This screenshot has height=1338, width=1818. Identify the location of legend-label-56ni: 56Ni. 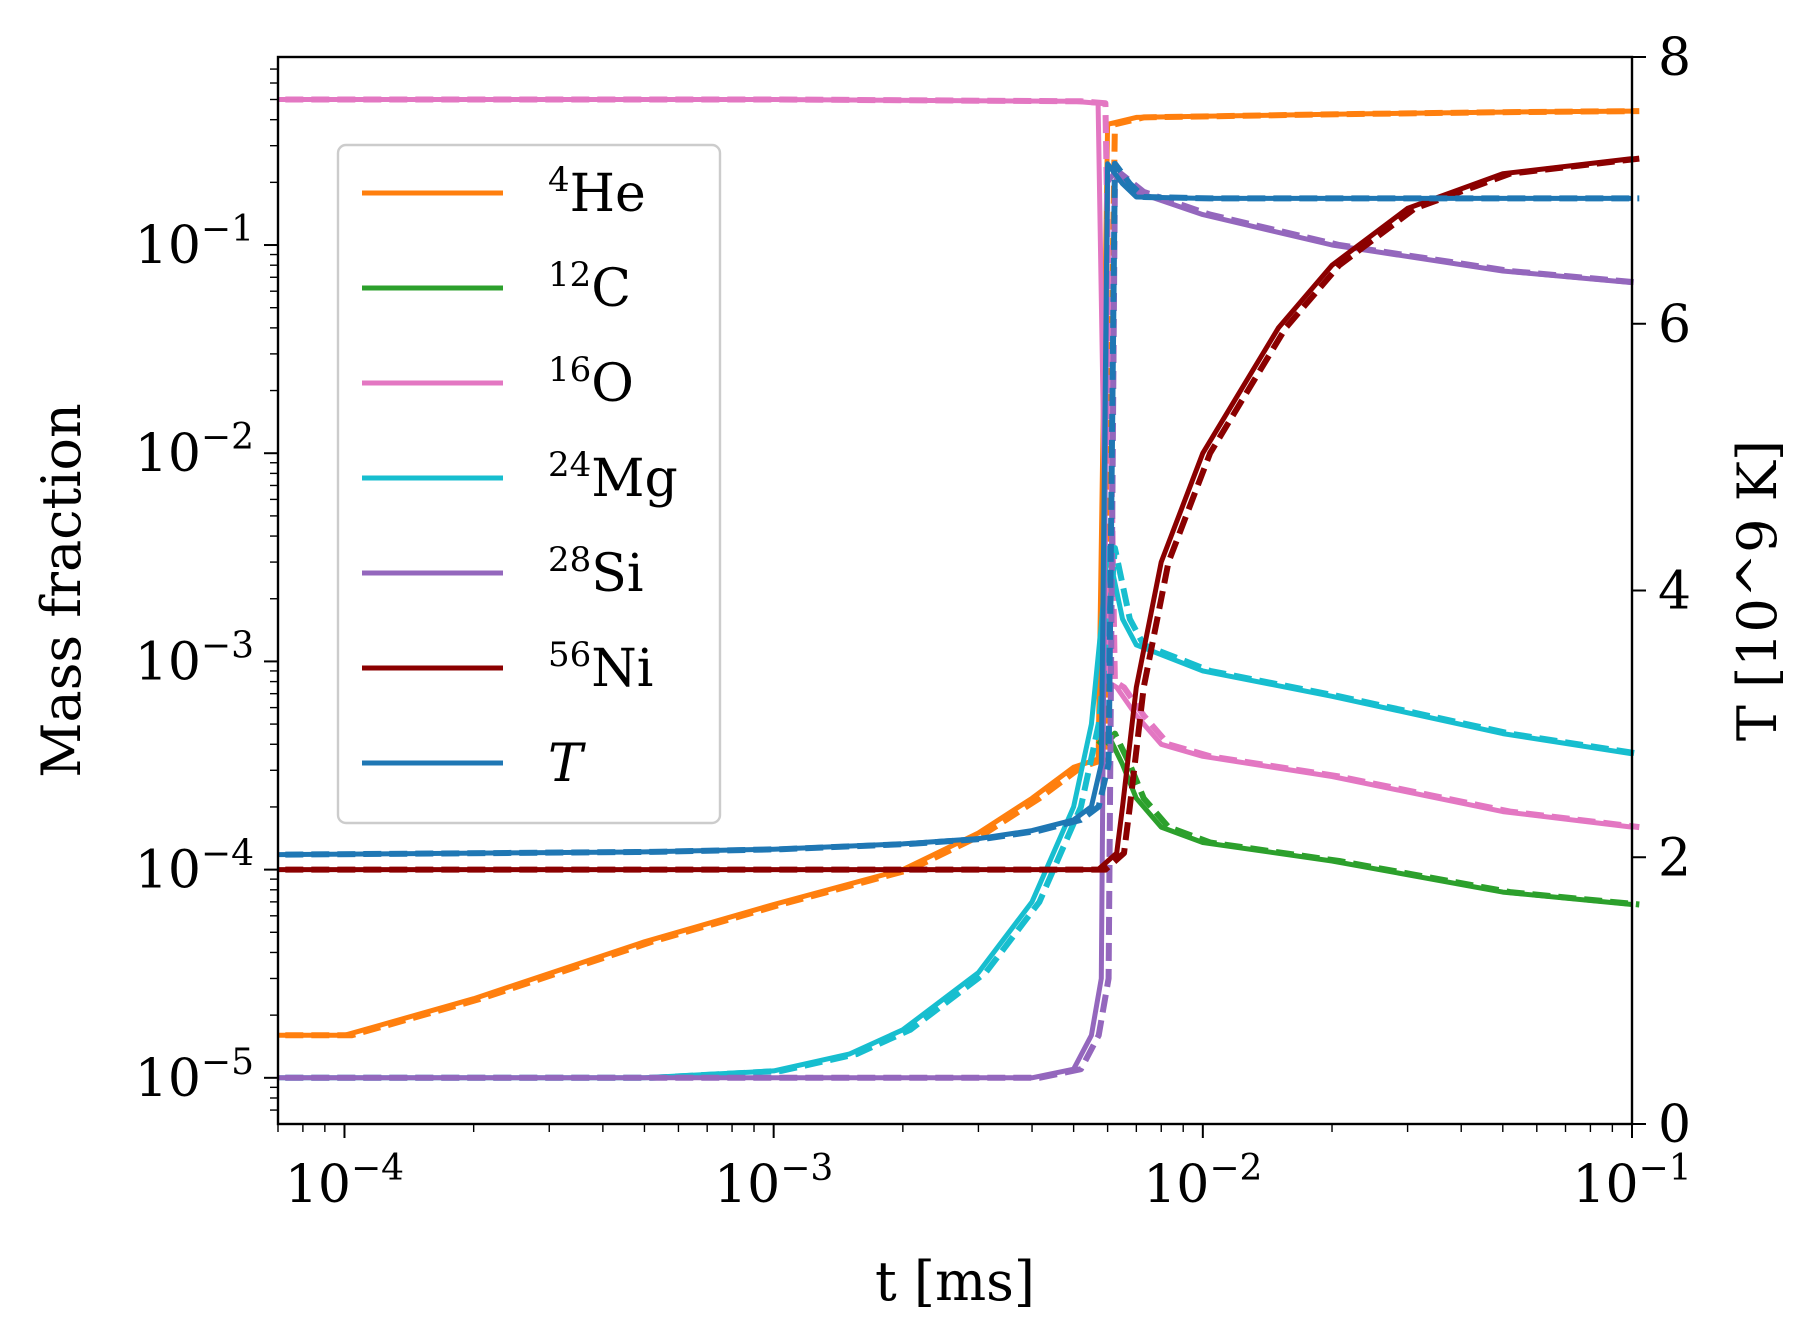
(600, 667).